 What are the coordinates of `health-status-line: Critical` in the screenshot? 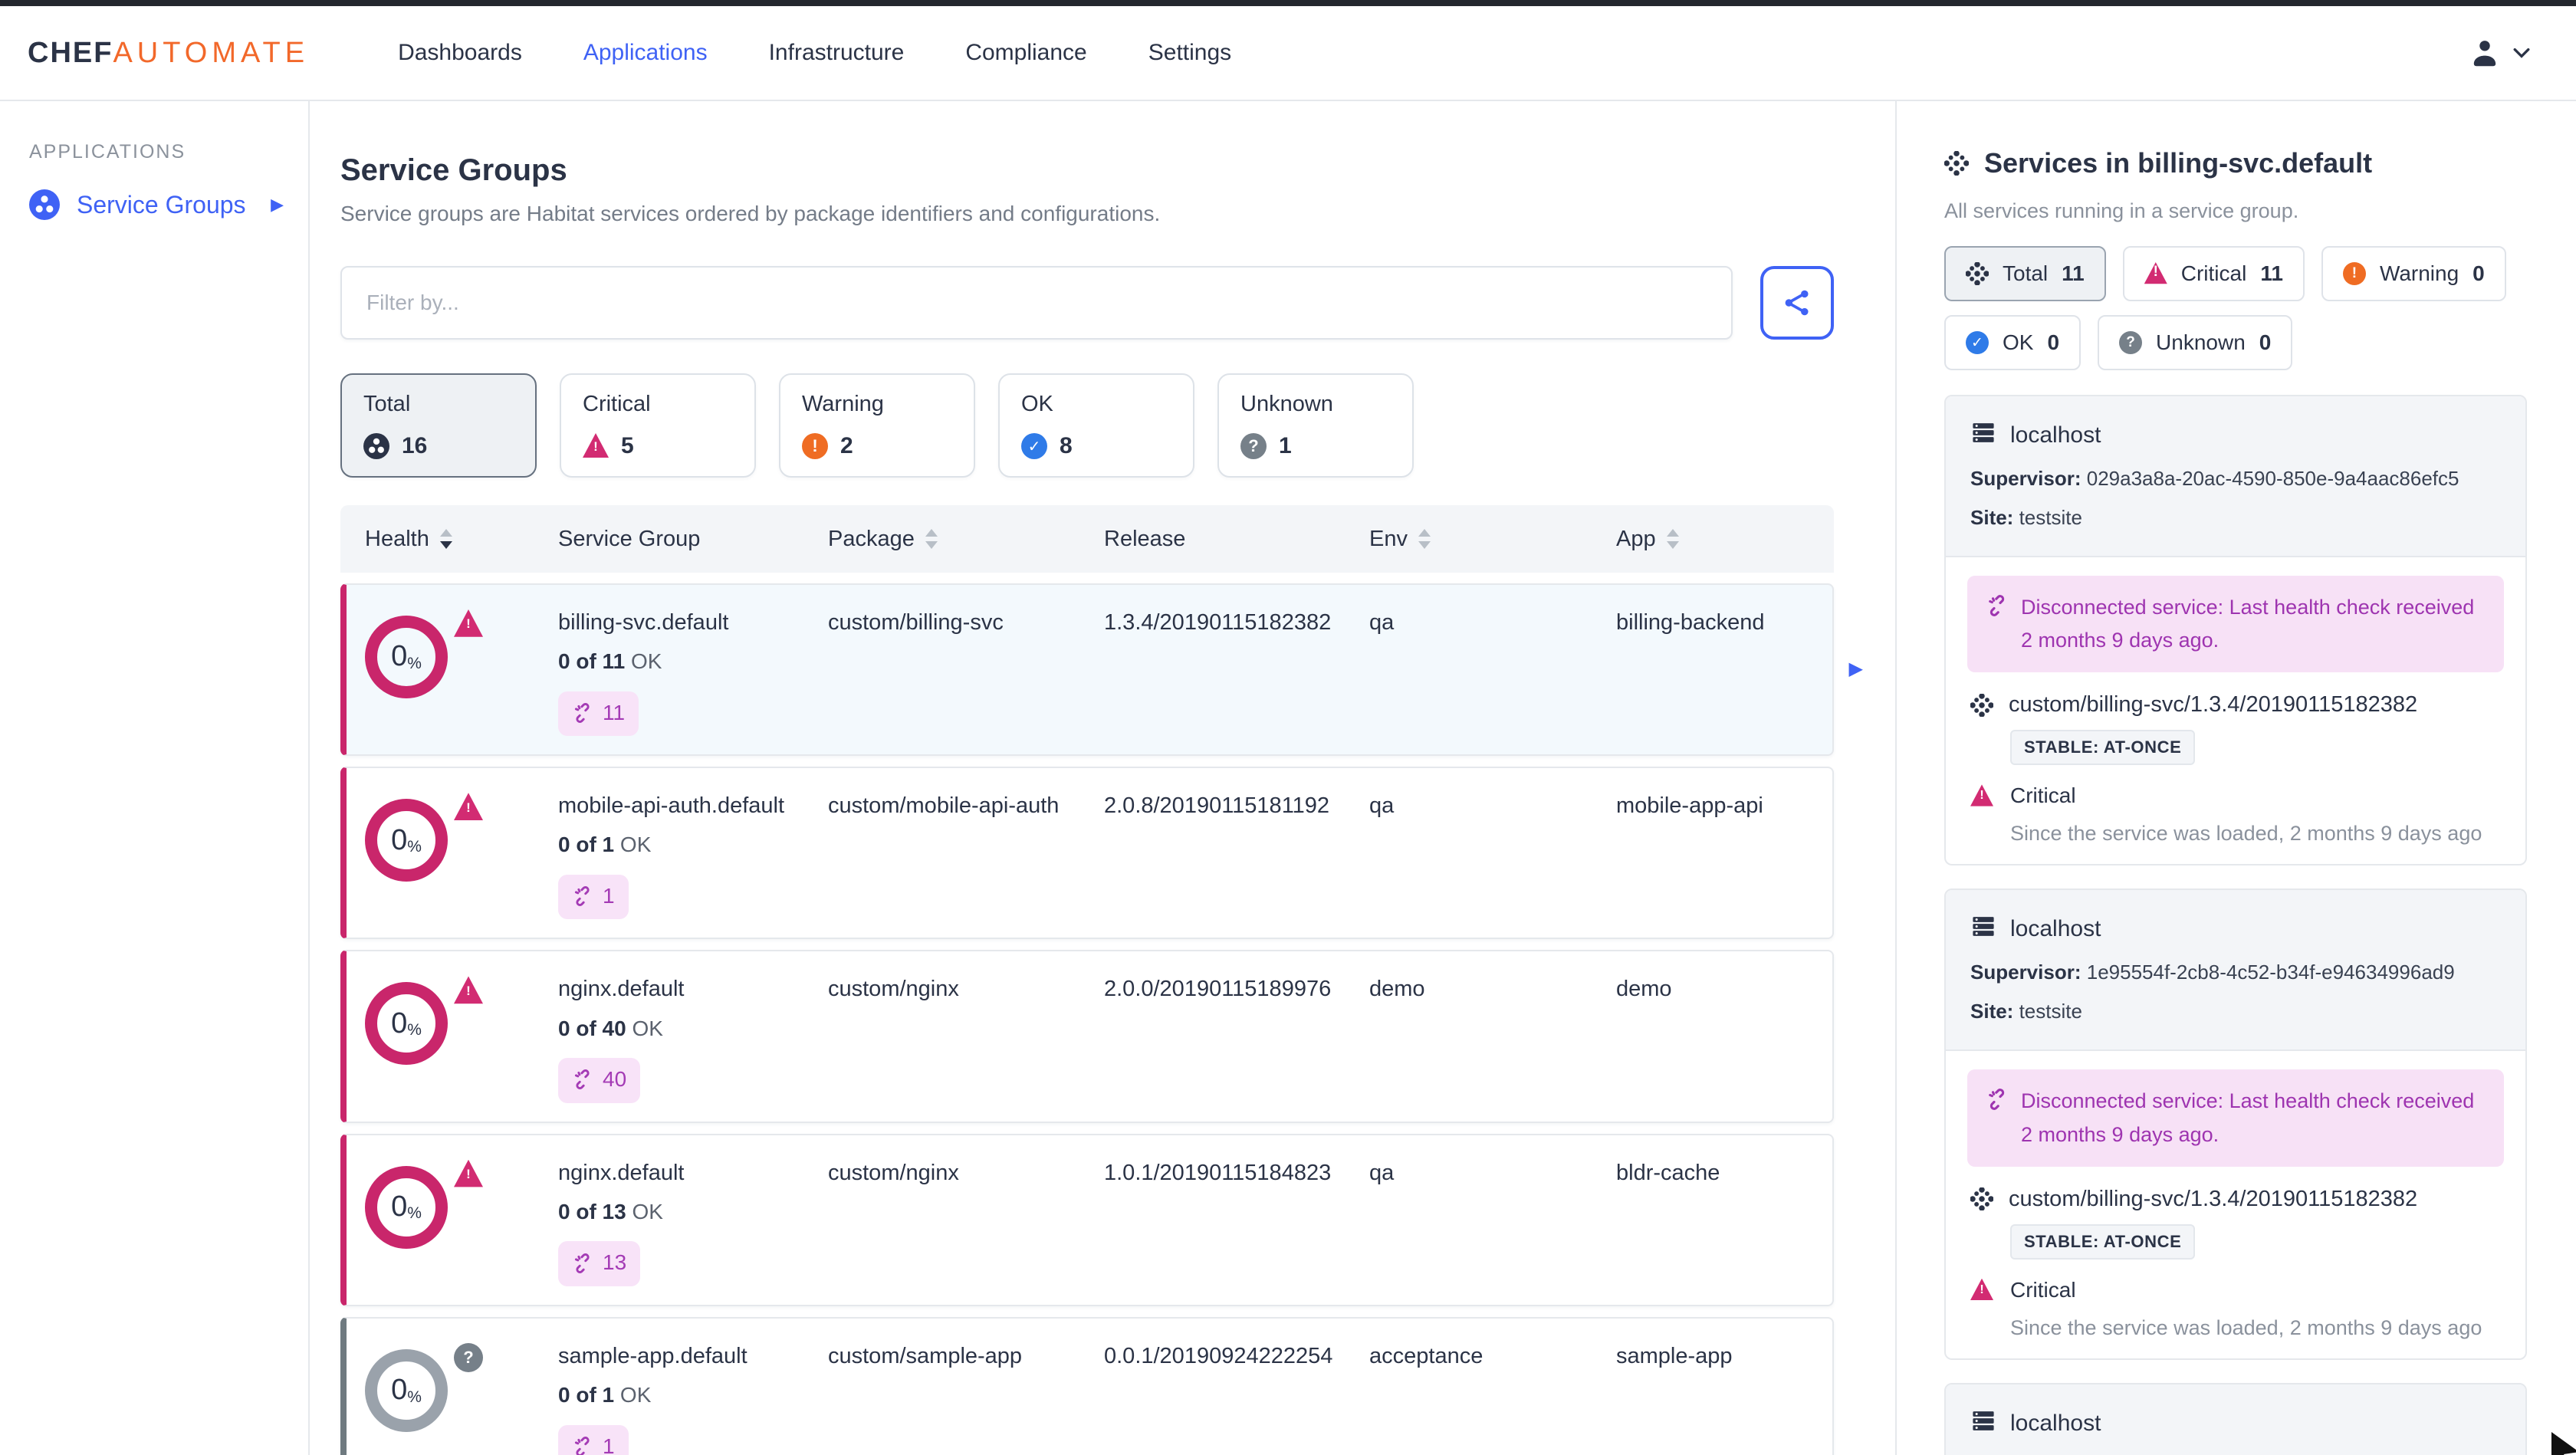 It's located at (2236, 795).